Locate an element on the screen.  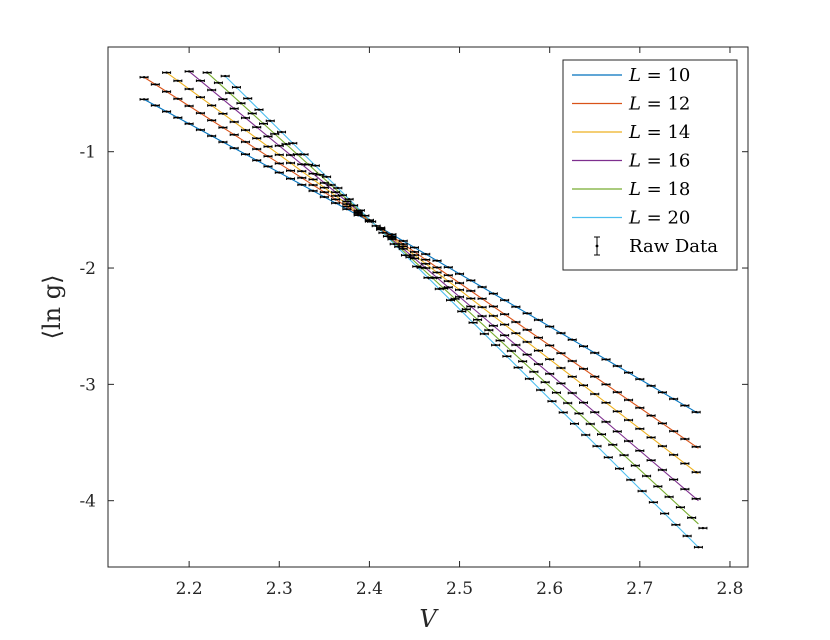
legend-label-raw-data: Raw Data is located at coordinates (673, 246).